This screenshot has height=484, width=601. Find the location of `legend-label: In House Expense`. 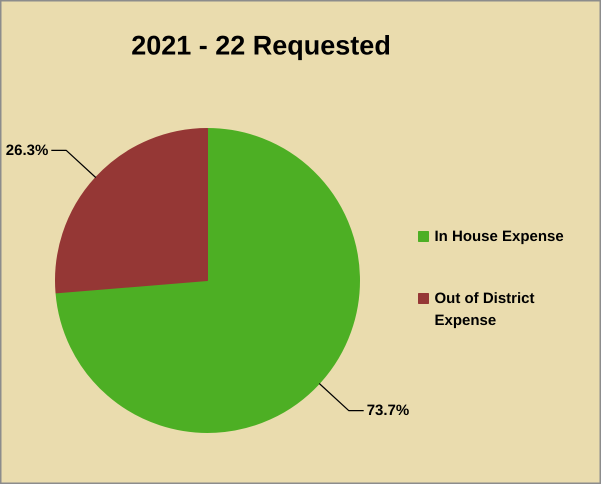

legend-label: In House Expense is located at coordinates (499, 236).